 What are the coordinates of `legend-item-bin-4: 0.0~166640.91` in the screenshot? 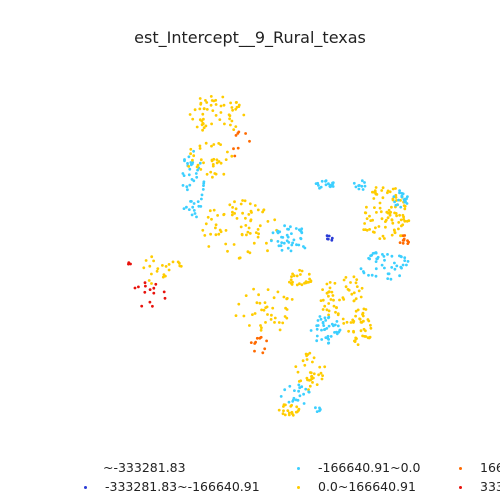 It's located at (356, 486).